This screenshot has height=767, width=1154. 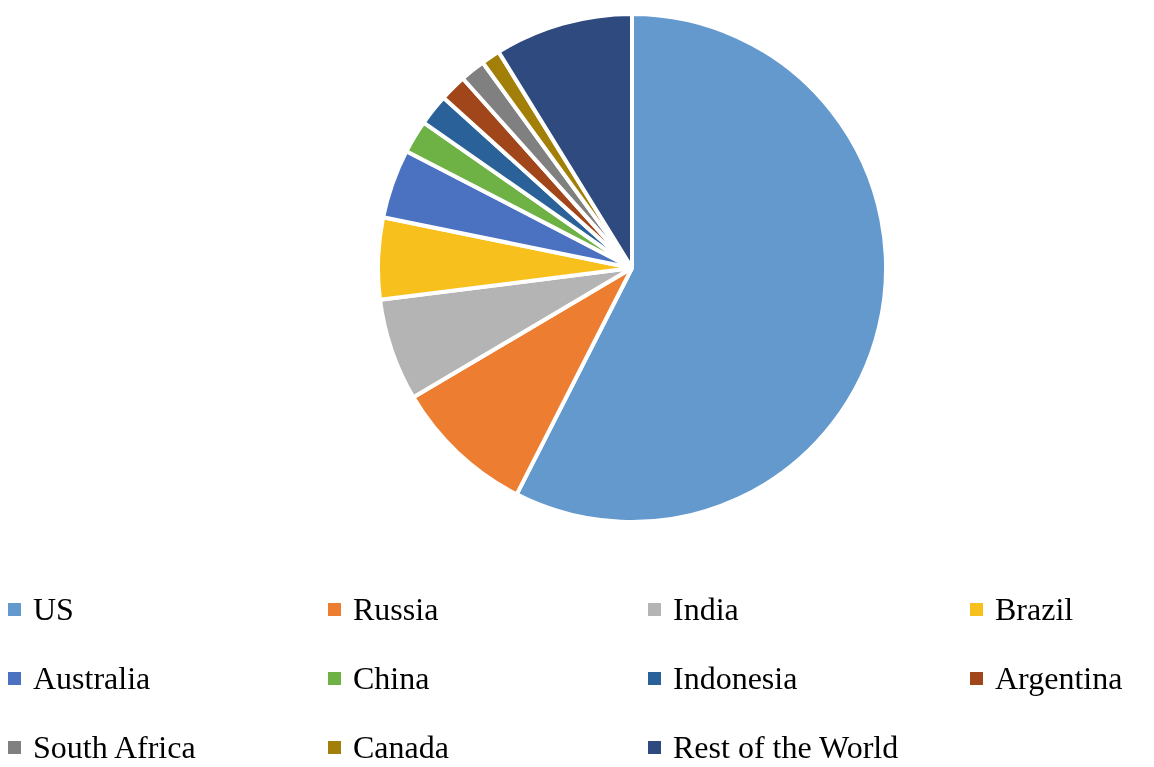 I want to click on legend-label: Argentina, so click(x=1059, y=678).